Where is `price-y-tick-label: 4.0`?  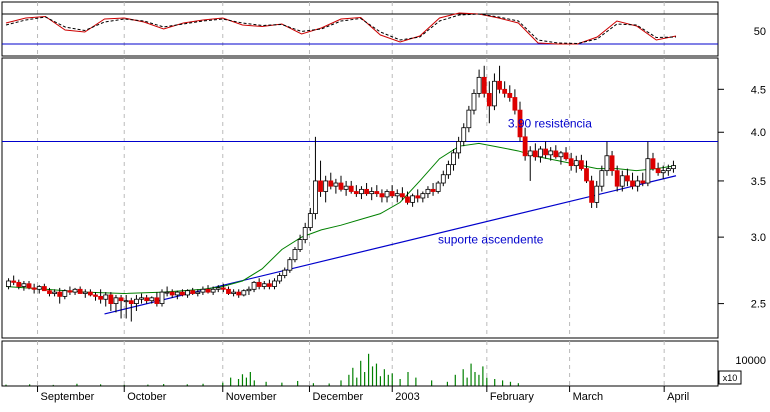 price-y-tick-label: 4.0 is located at coordinates (758, 133).